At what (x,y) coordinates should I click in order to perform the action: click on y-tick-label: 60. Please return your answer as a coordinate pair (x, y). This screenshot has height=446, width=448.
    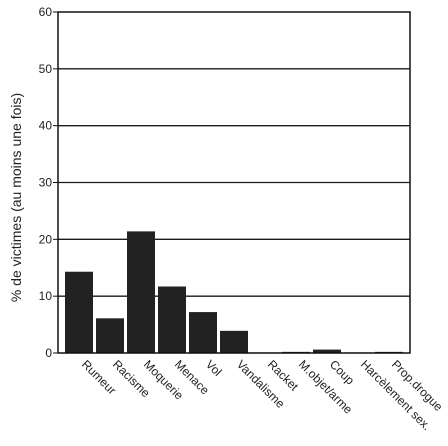
    Looking at the image, I should click on (46, 12).